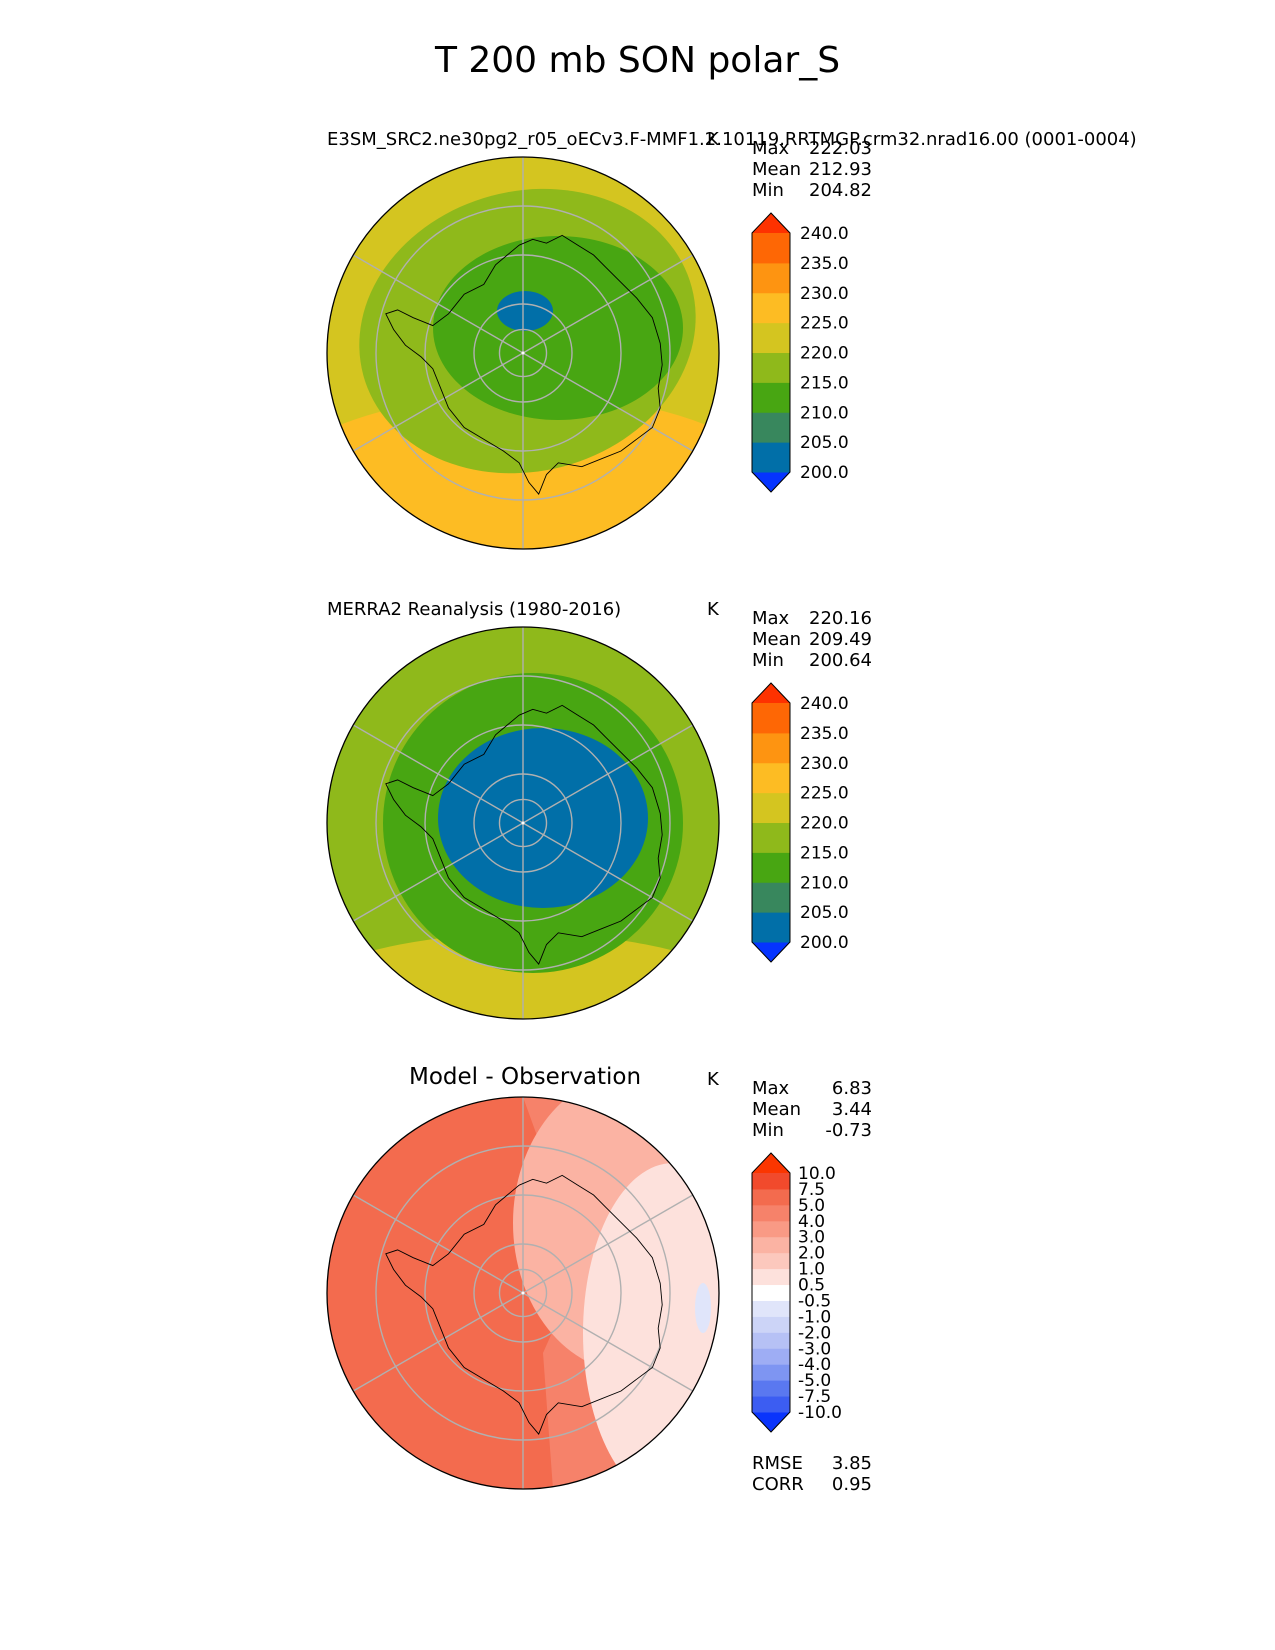  What do you see at coordinates (771, 618) in the screenshot?
I see `panel-2-max-label: Max` at bounding box center [771, 618].